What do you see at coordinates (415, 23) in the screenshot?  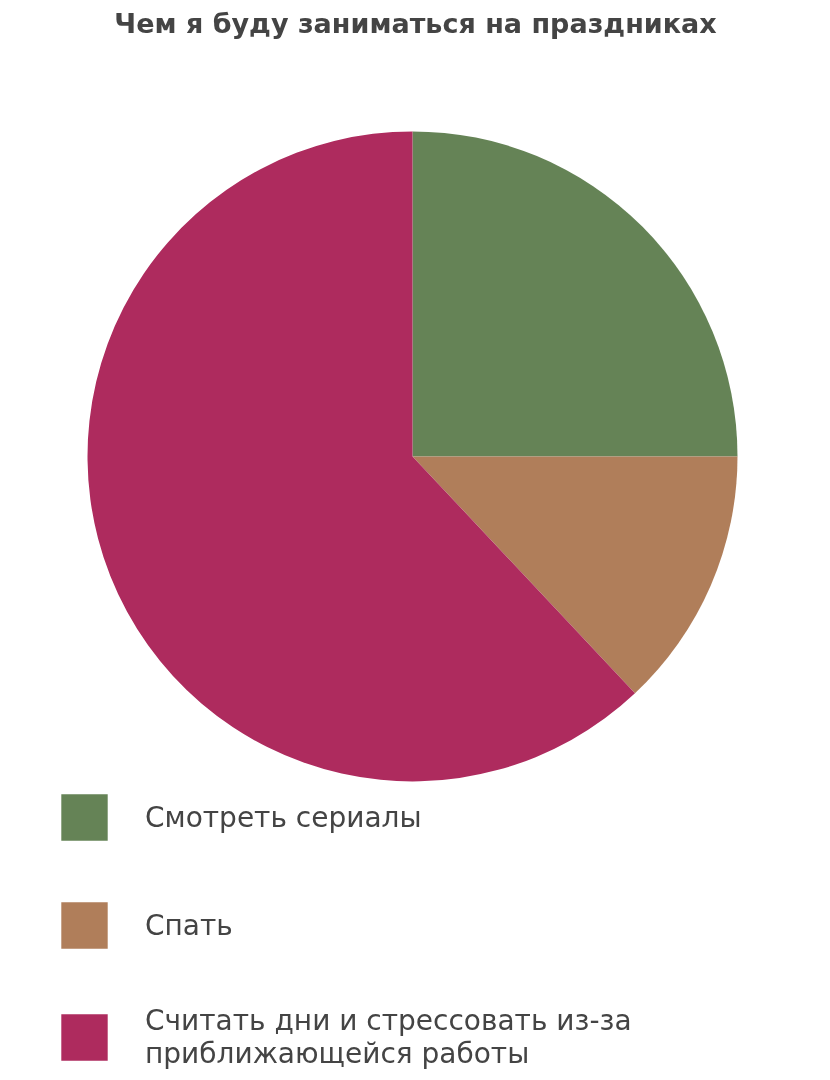 I see `chart-title: Чем я буду заниматься на праздниках` at bounding box center [415, 23].